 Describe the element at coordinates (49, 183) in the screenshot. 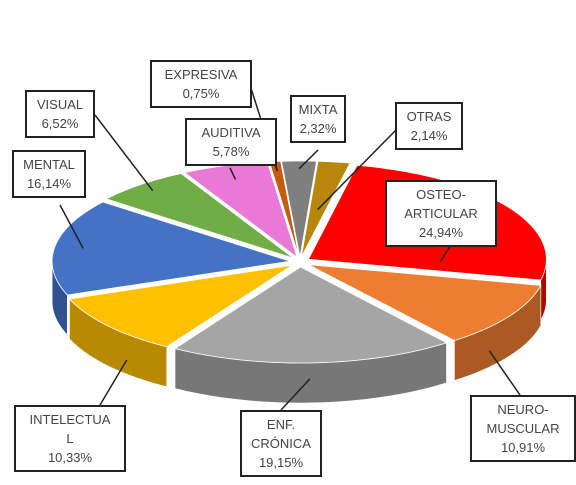

I see `label-value: 16,14%` at that location.